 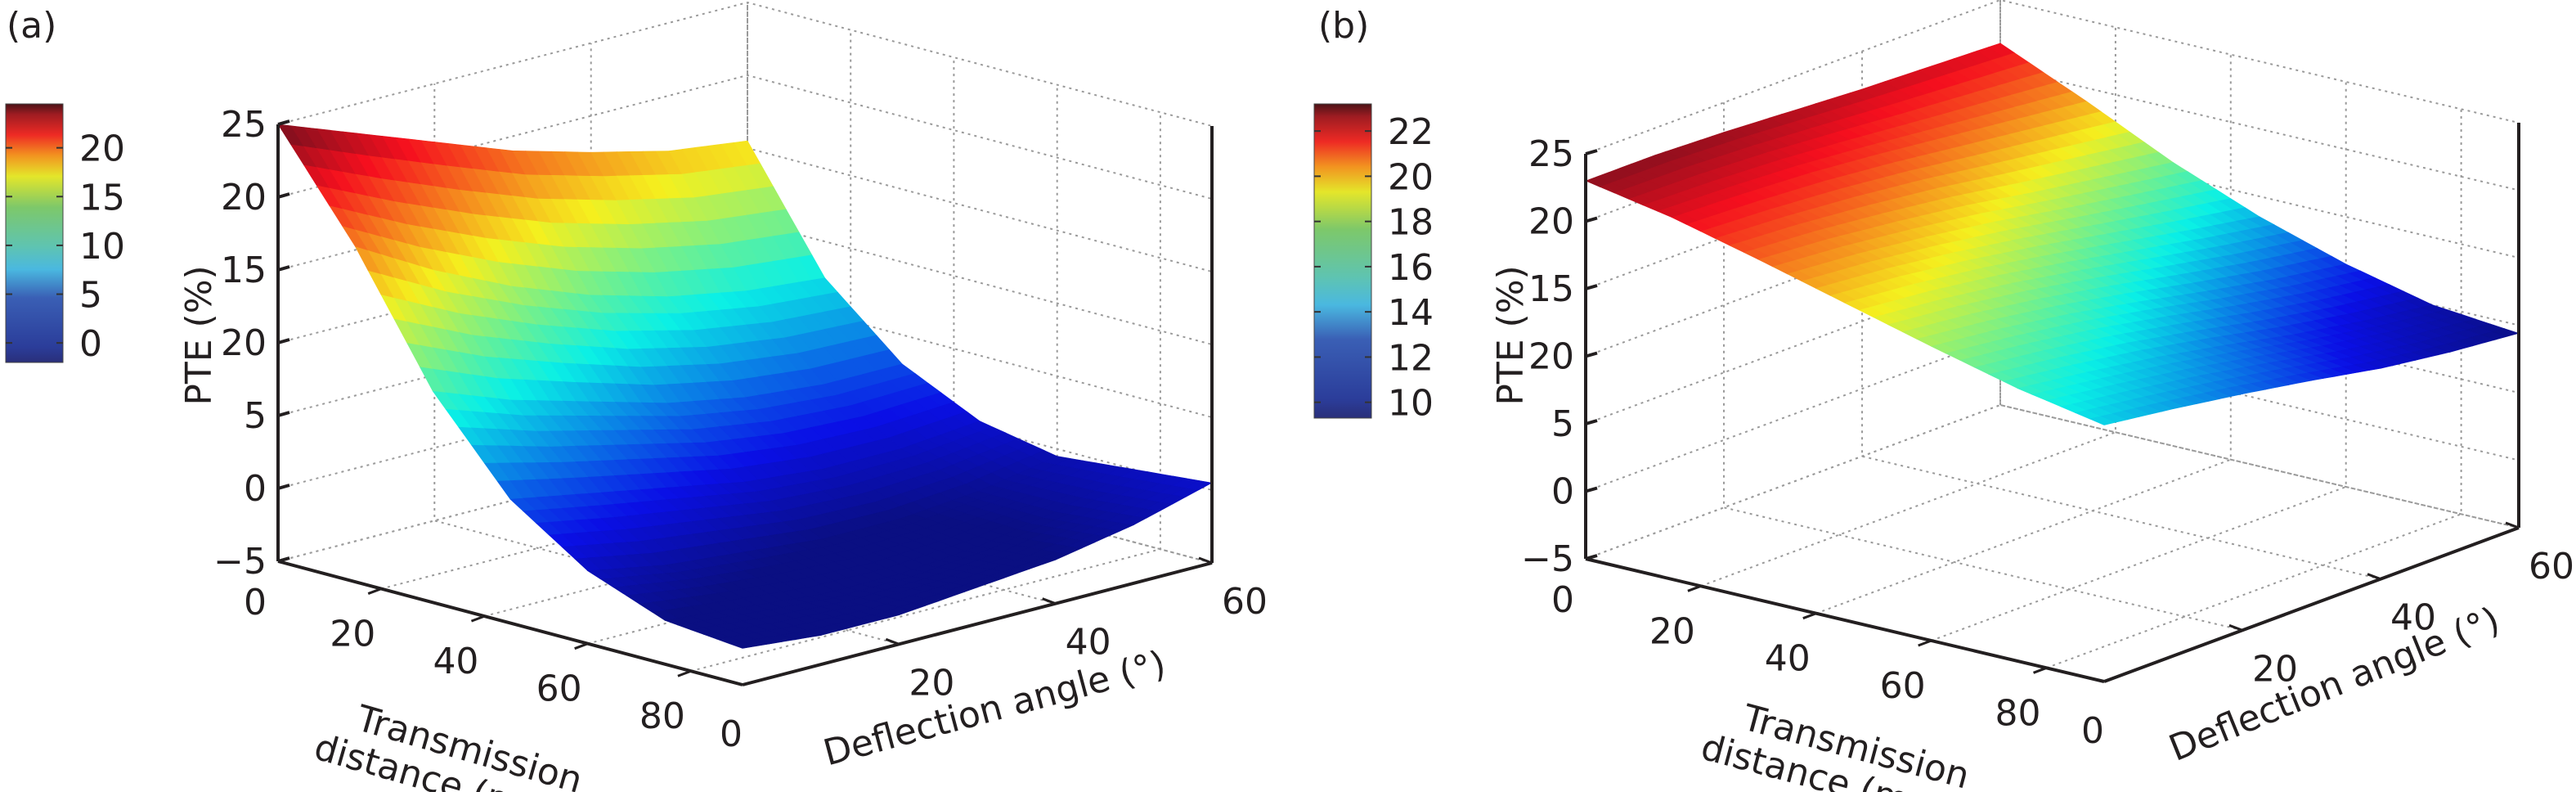 What do you see at coordinates (90, 296) in the screenshot?
I see `colorbar-tick-label: 5` at bounding box center [90, 296].